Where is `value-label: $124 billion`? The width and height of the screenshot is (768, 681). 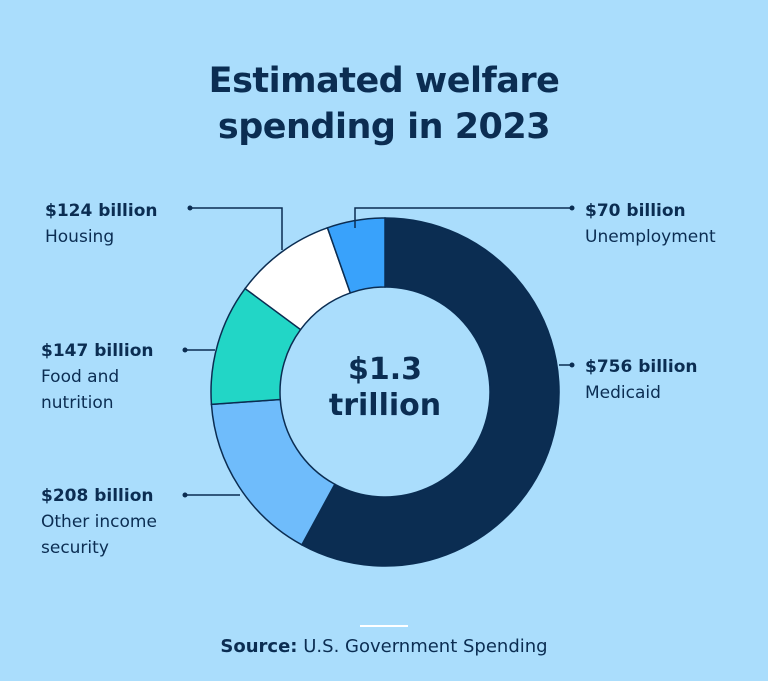 value-label: $124 billion is located at coordinates (101, 211).